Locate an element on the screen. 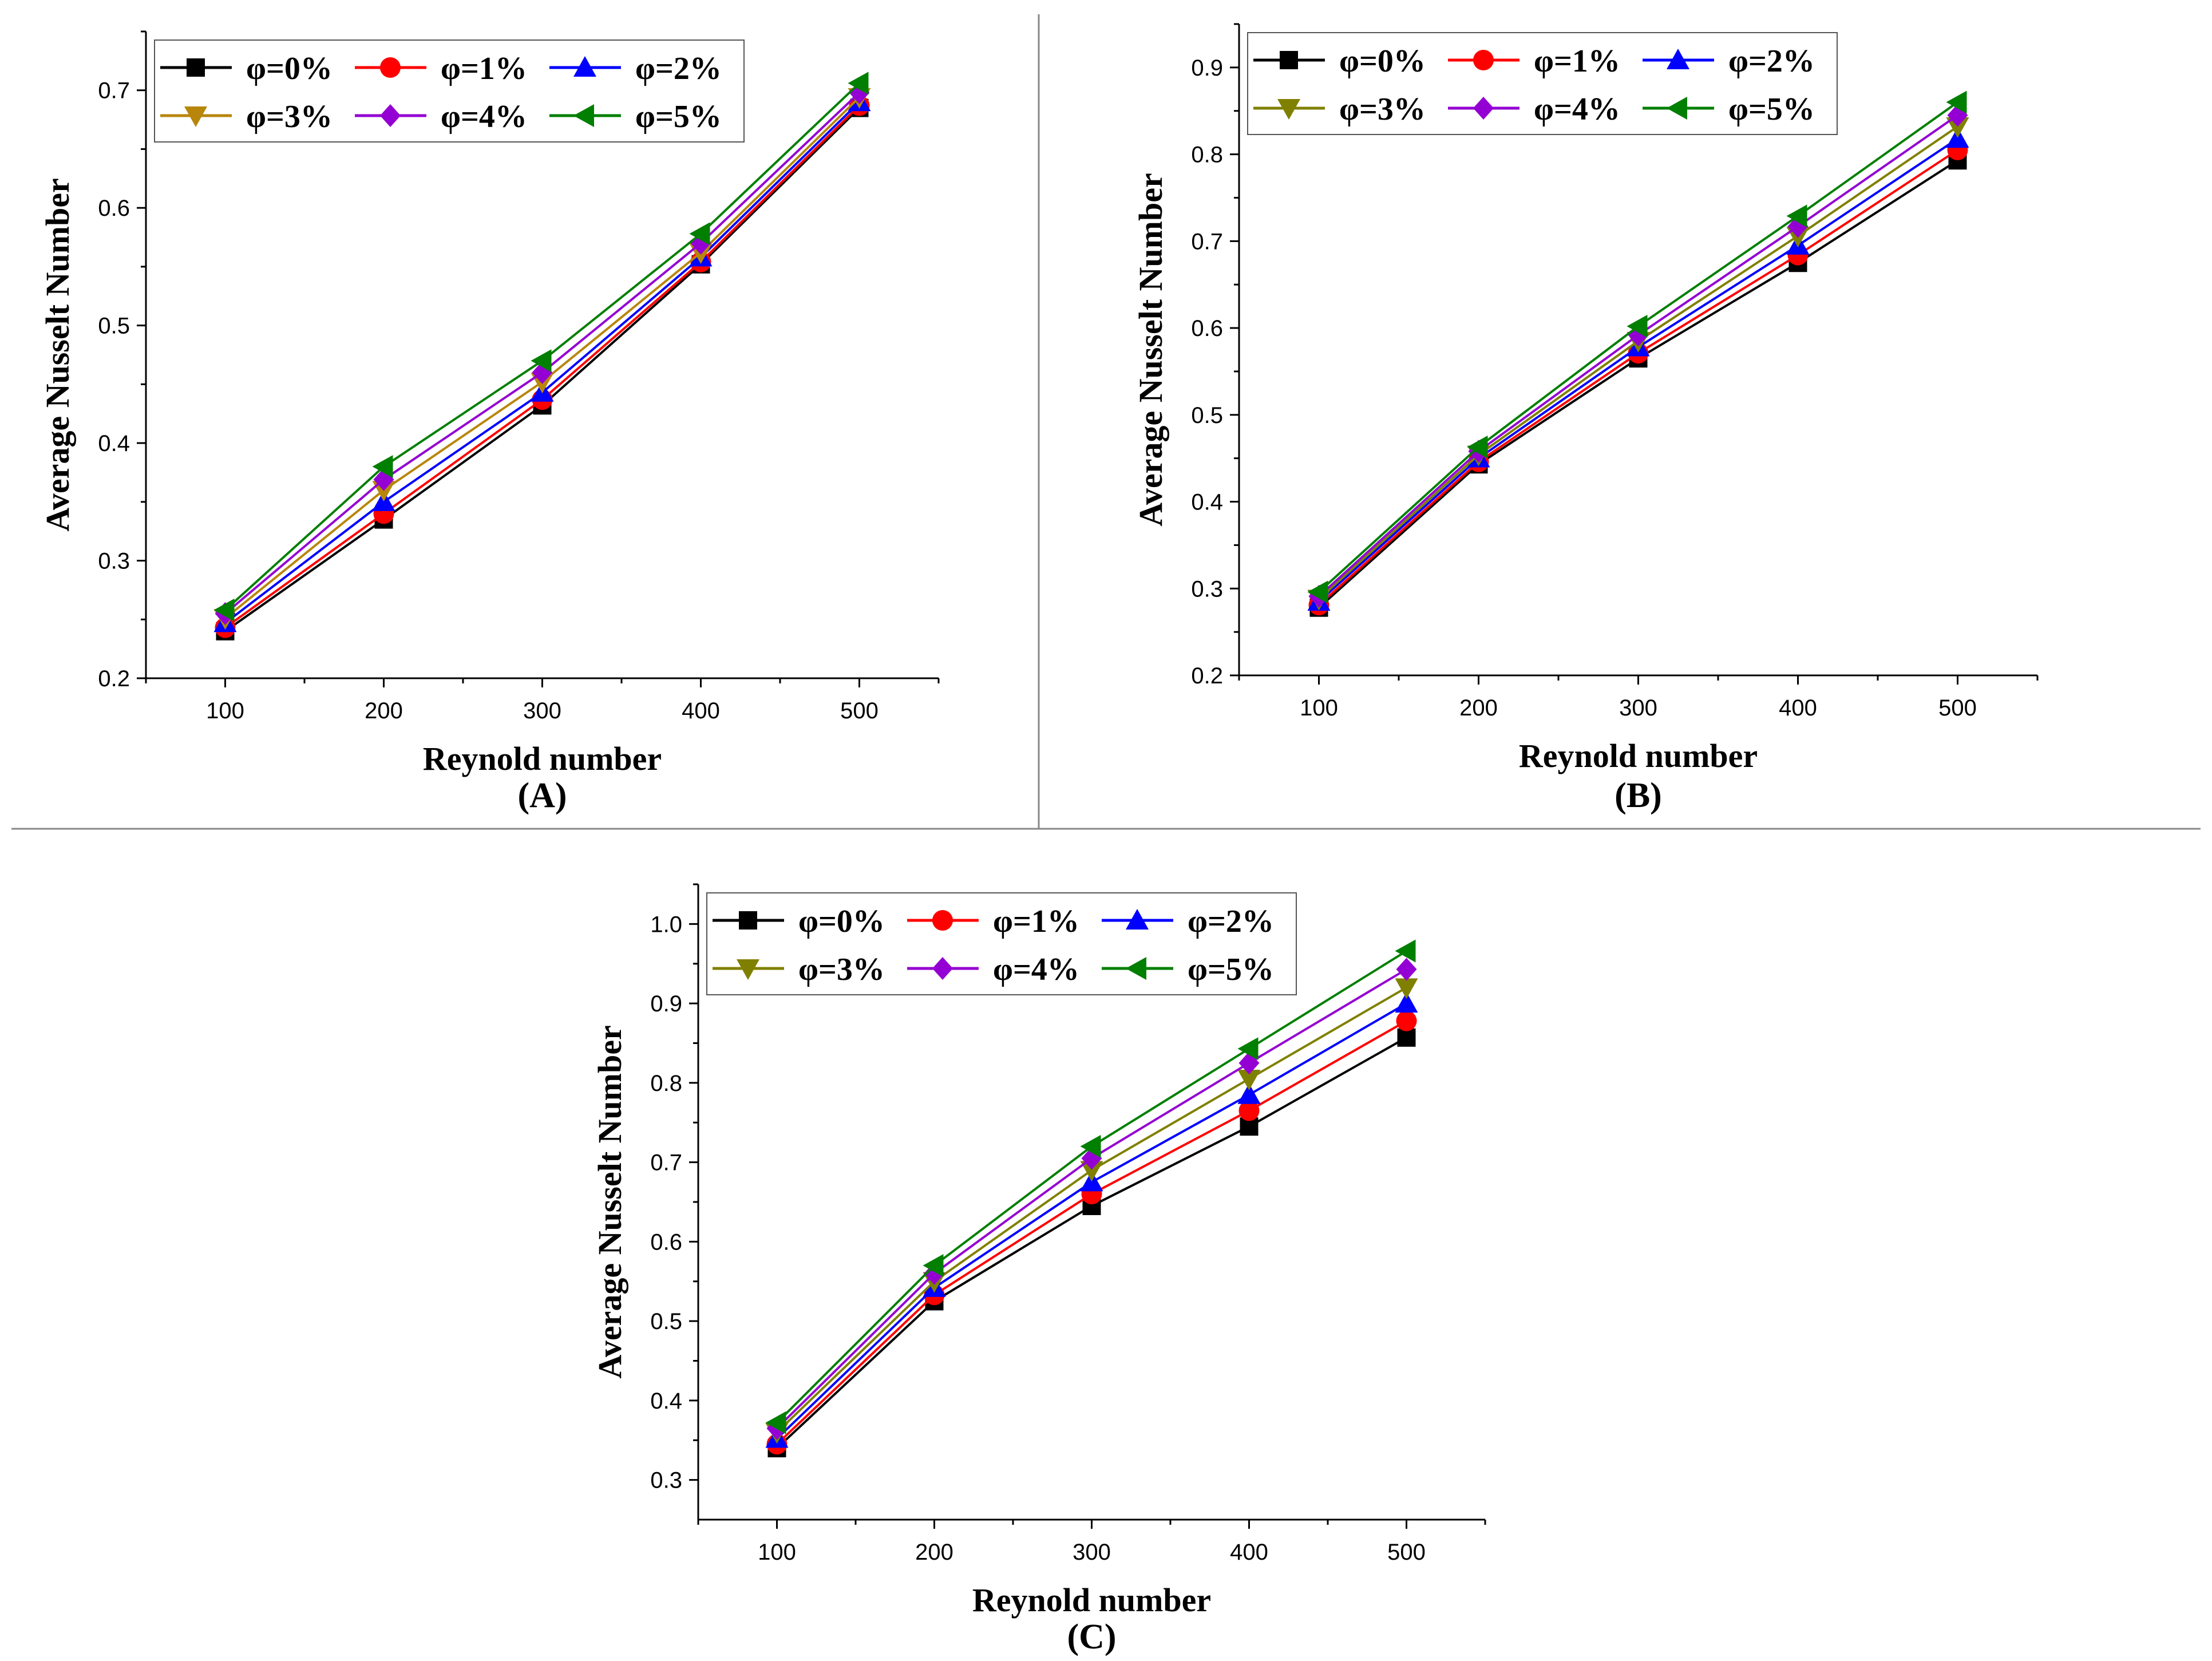 The height and width of the screenshot is (1661, 2212). panel-label: (C) is located at coordinates (1091, 1637).